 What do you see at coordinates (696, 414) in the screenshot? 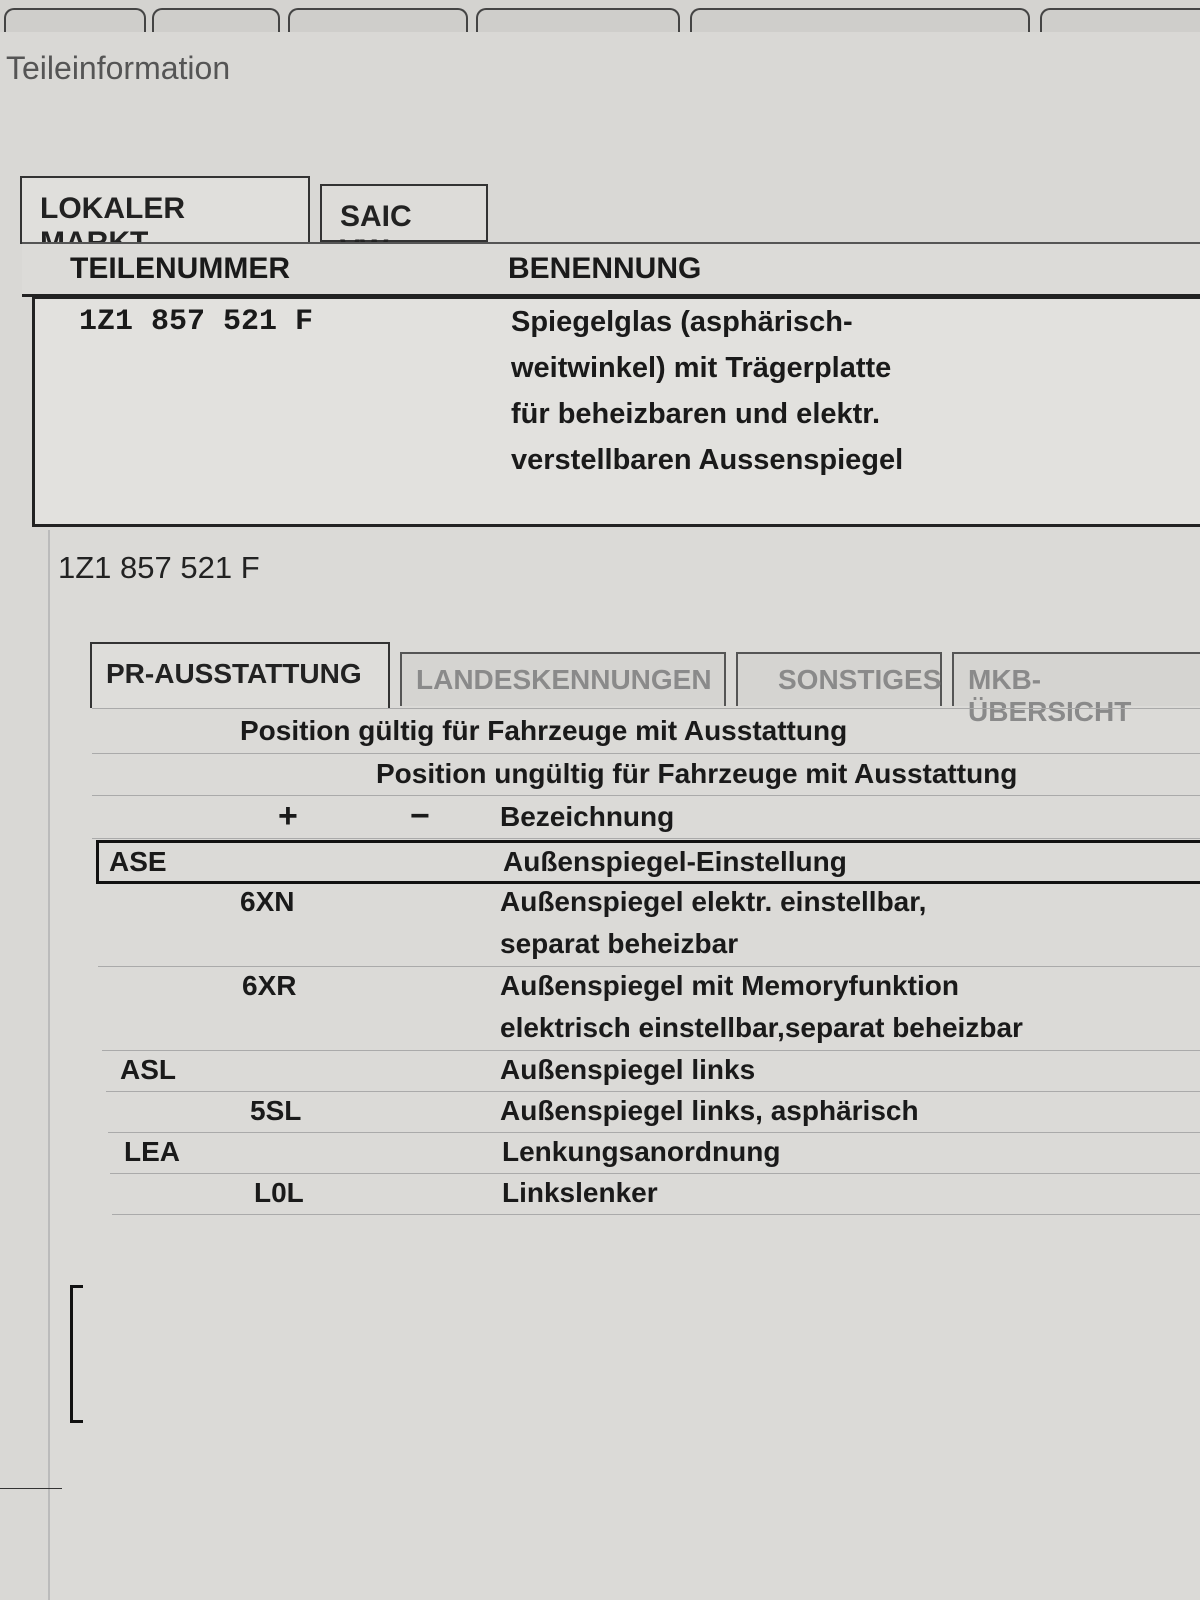
I see `desc-line: für beheizbaren und elektr.` at bounding box center [696, 414].